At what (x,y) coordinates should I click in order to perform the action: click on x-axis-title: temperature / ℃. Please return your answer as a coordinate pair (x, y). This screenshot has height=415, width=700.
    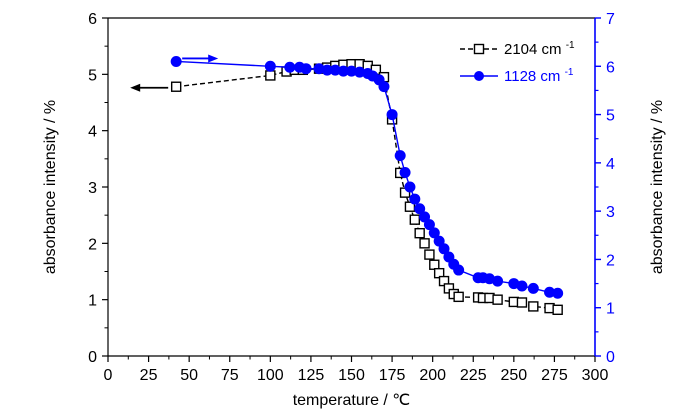
    Looking at the image, I should click on (352, 400).